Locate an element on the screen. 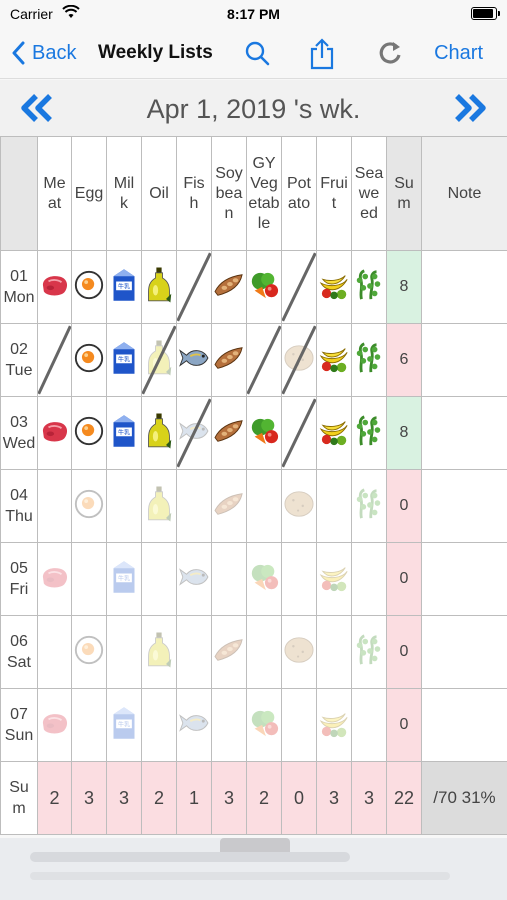 The width and height of the screenshot is (507, 900). share-icon is located at coordinates (322, 54).